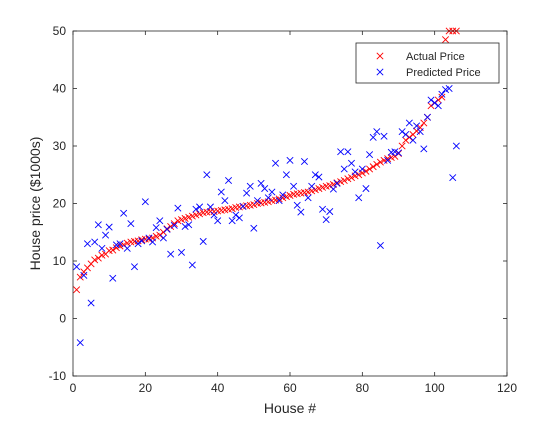 This screenshot has height=425, width=560. Describe the element at coordinates (218, 388) in the screenshot. I see `x-tick-label: 40` at that location.